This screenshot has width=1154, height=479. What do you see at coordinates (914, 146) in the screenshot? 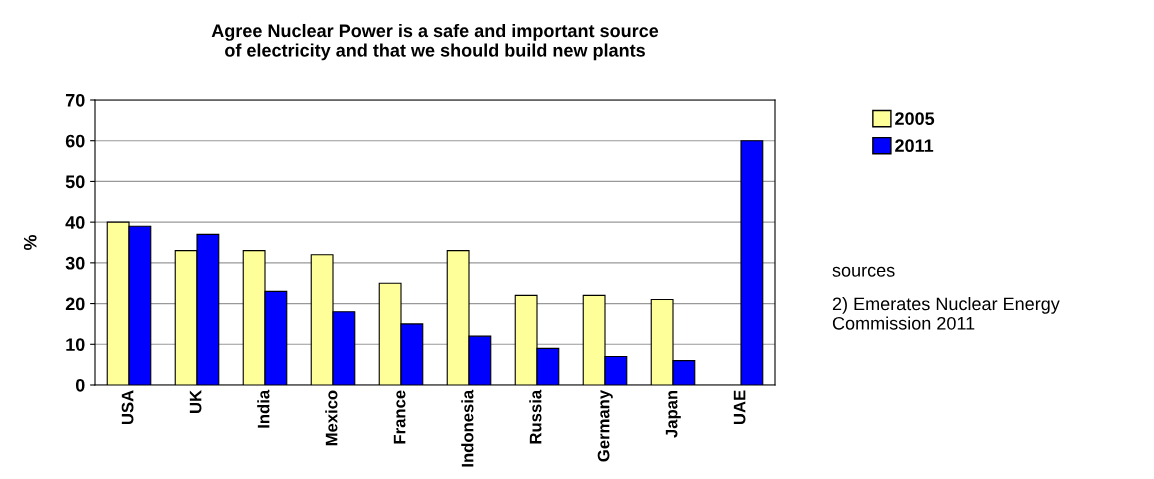
I see `legend-label: 2011` at bounding box center [914, 146].